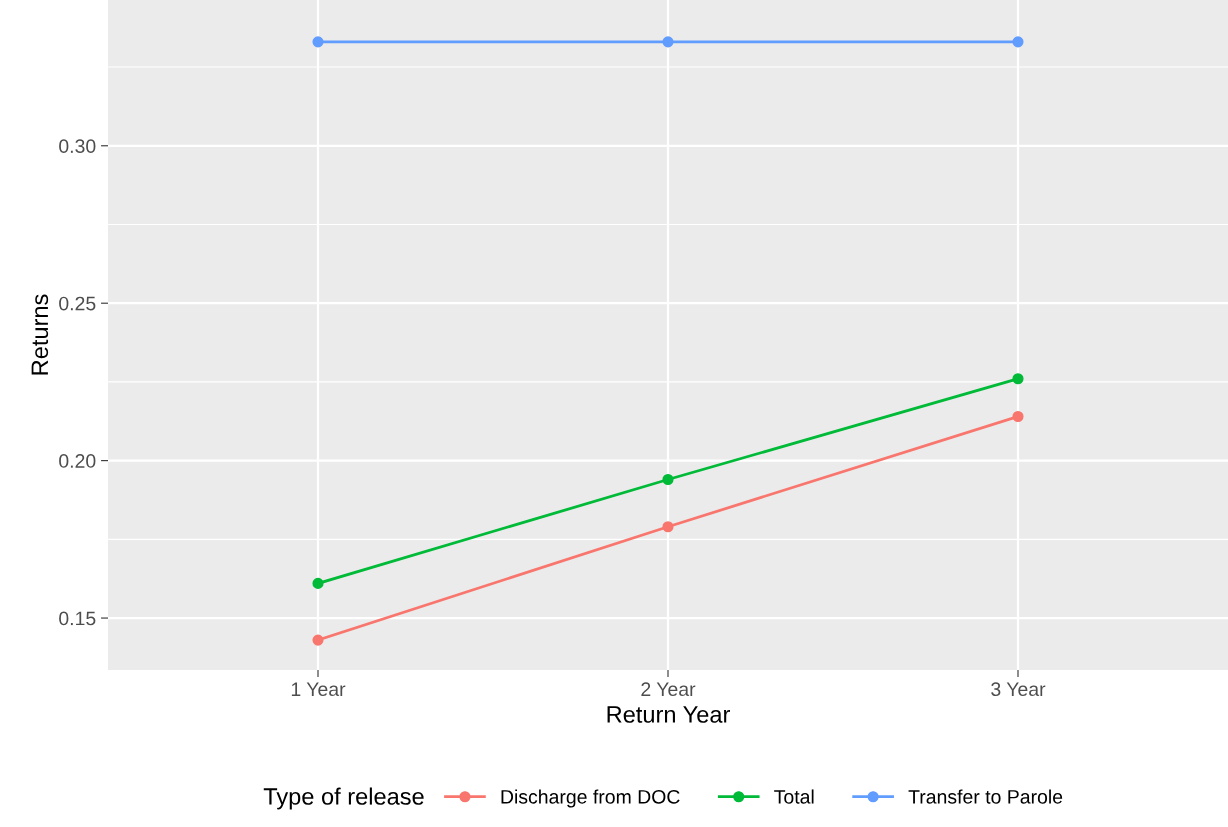 The image size is (1228, 827). I want to click on x-tick-label: 2 Year, so click(668, 689).